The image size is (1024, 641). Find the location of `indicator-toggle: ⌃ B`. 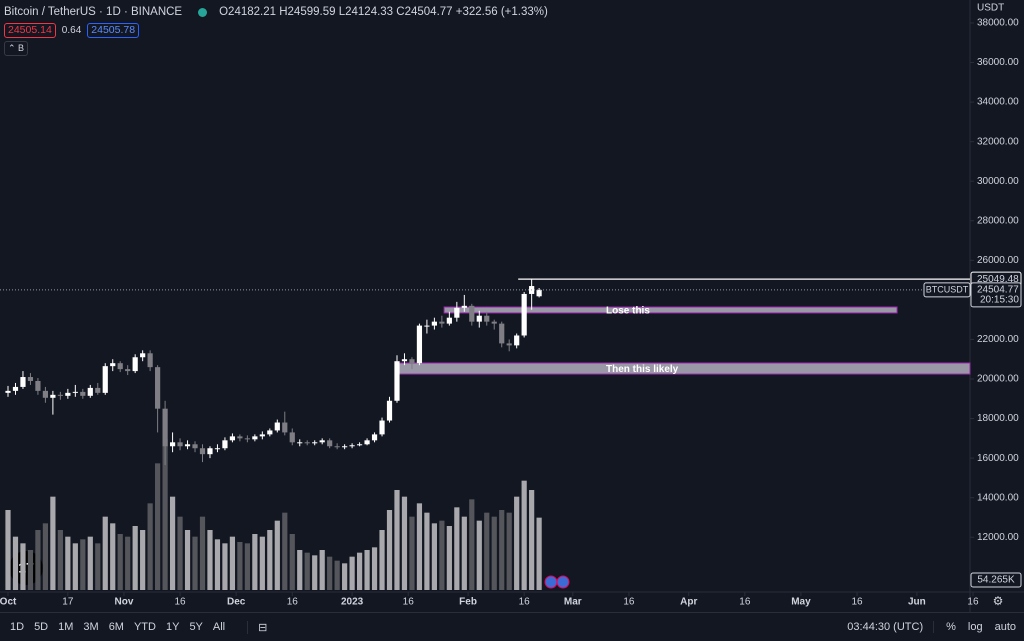

indicator-toggle: ⌃ B is located at coordinates (16, 48).